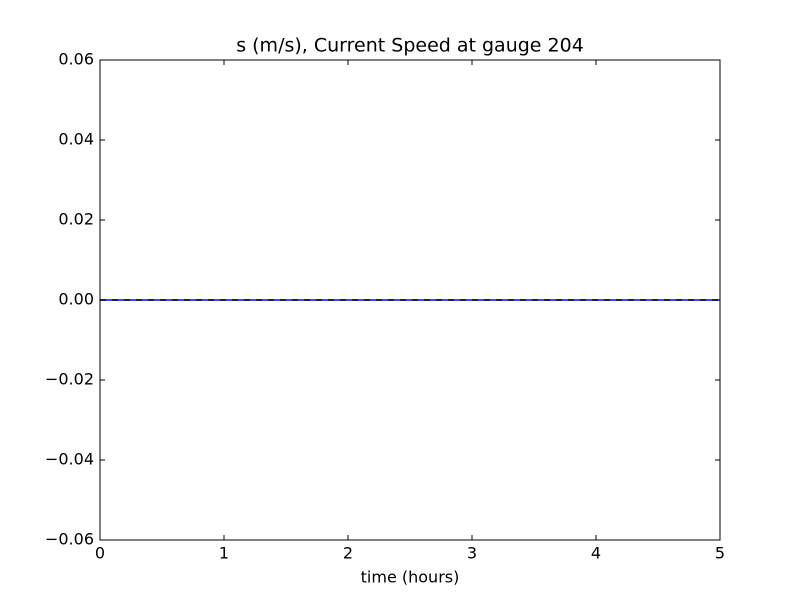  What do you see at coordinates (69, 539) in the screenshot?
I see `y-tick-label: −0.06` at bounding box center [69, 539].